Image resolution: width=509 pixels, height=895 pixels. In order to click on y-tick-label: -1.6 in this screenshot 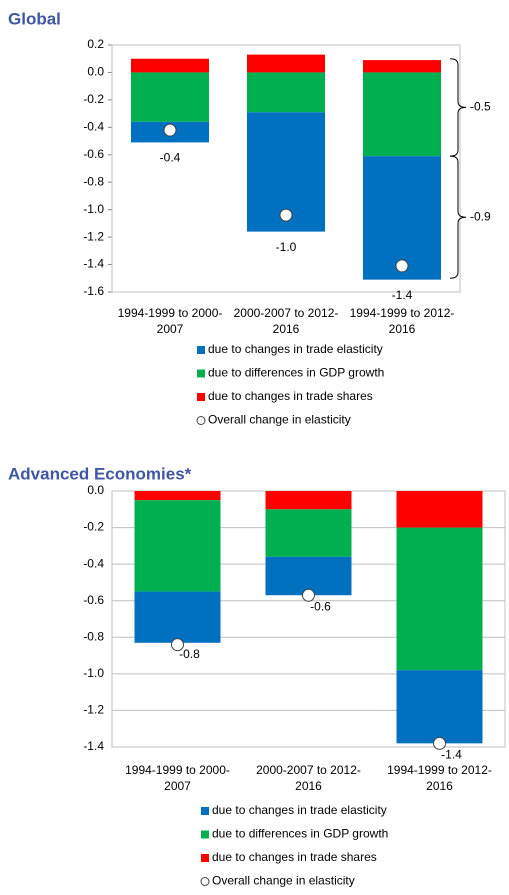, I will do `click(93, 291)`.